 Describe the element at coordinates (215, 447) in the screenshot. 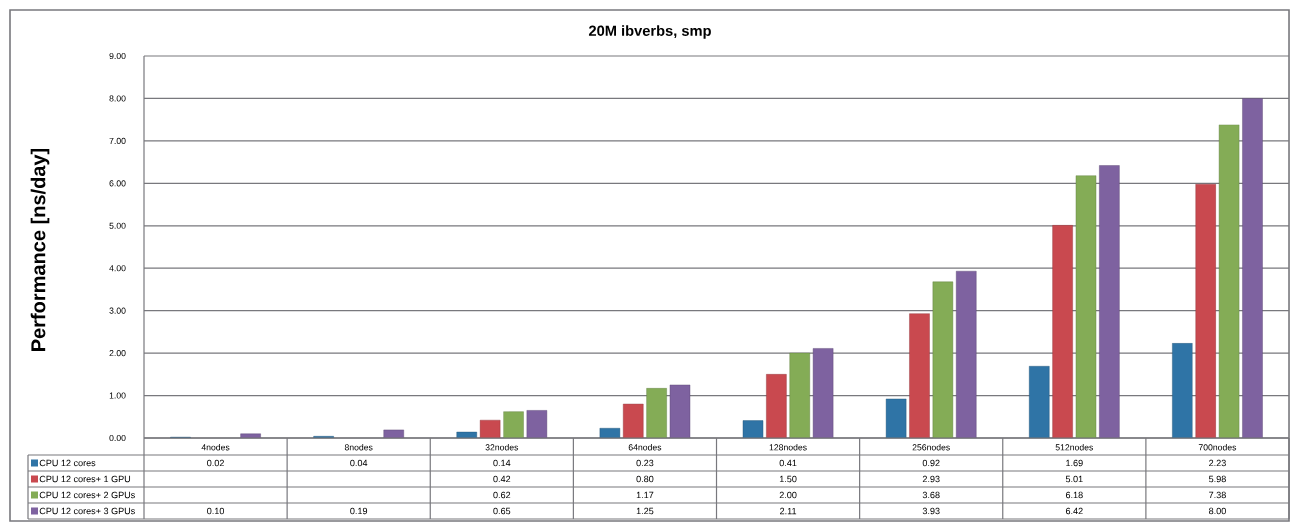

I see `x-tick-label: 4nodes` at that location.